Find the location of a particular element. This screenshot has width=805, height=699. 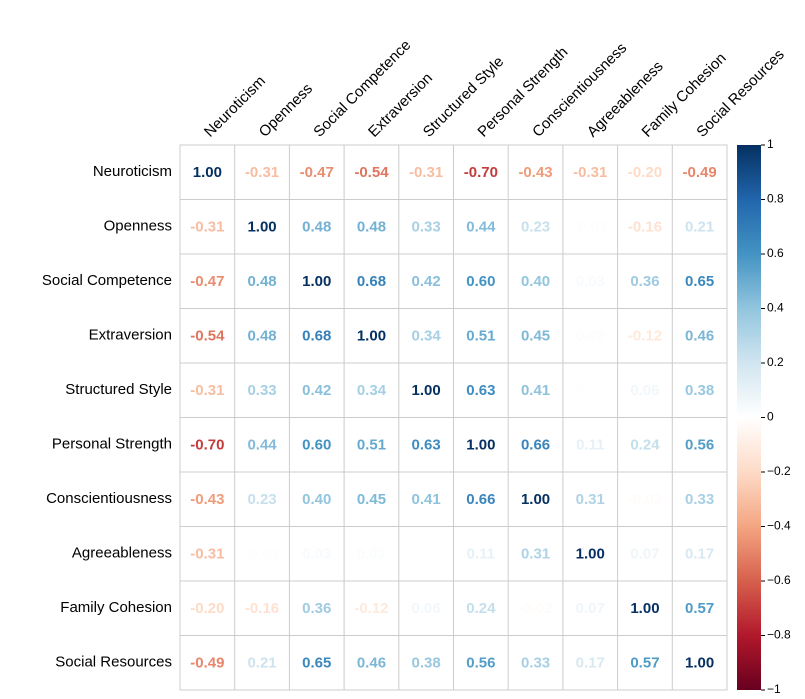

cell-value: 0.42 is located at coordinates (316, 390).